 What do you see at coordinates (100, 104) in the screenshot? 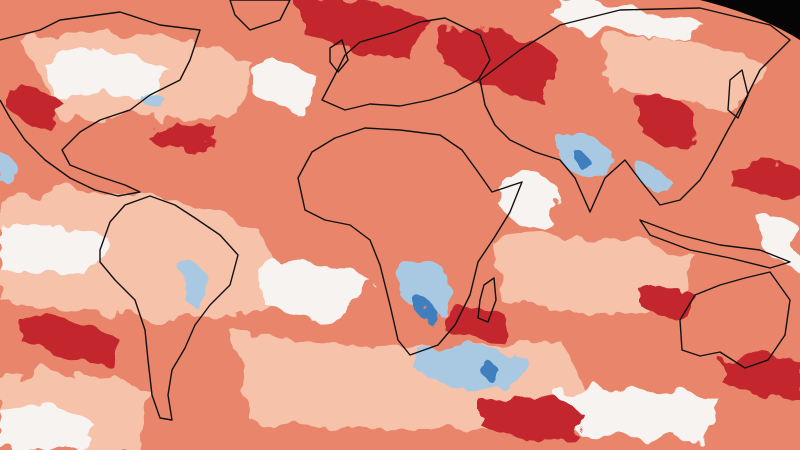
I see `north-america` at bounding box center [100, 104].